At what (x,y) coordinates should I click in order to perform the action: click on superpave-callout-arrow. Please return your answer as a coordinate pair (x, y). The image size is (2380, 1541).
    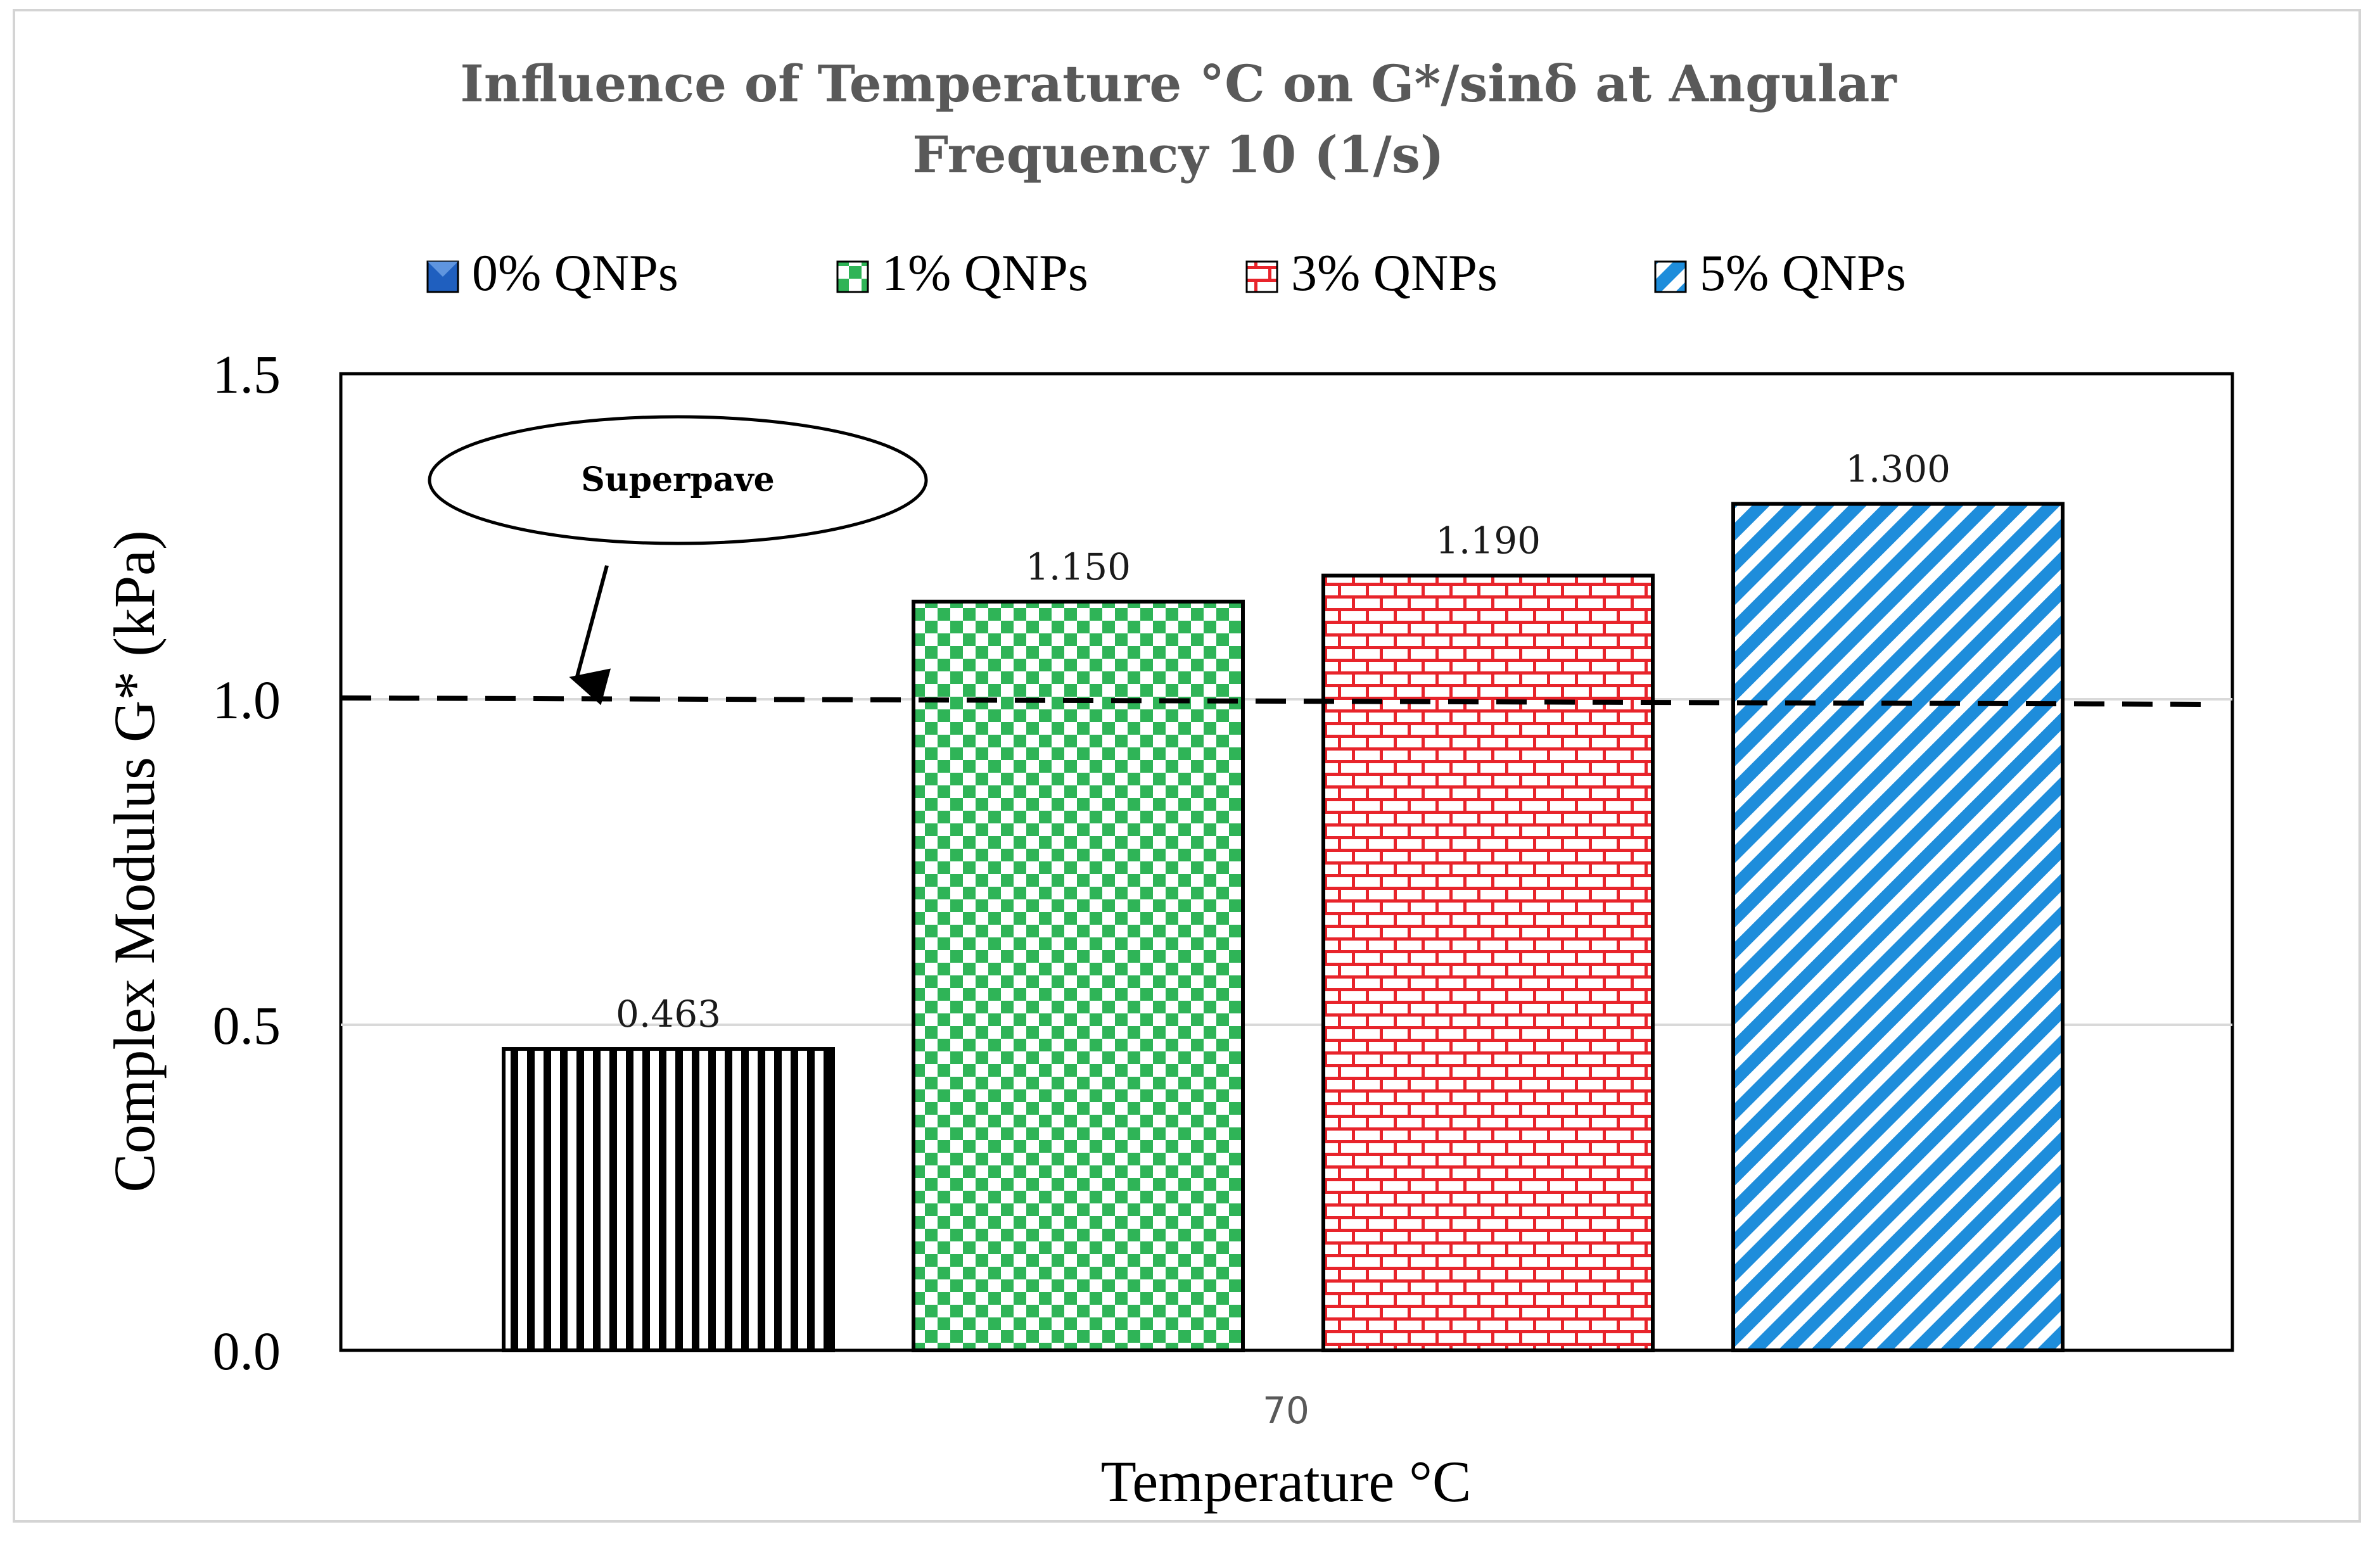
    Looking at the image, I should click on (590, 635).